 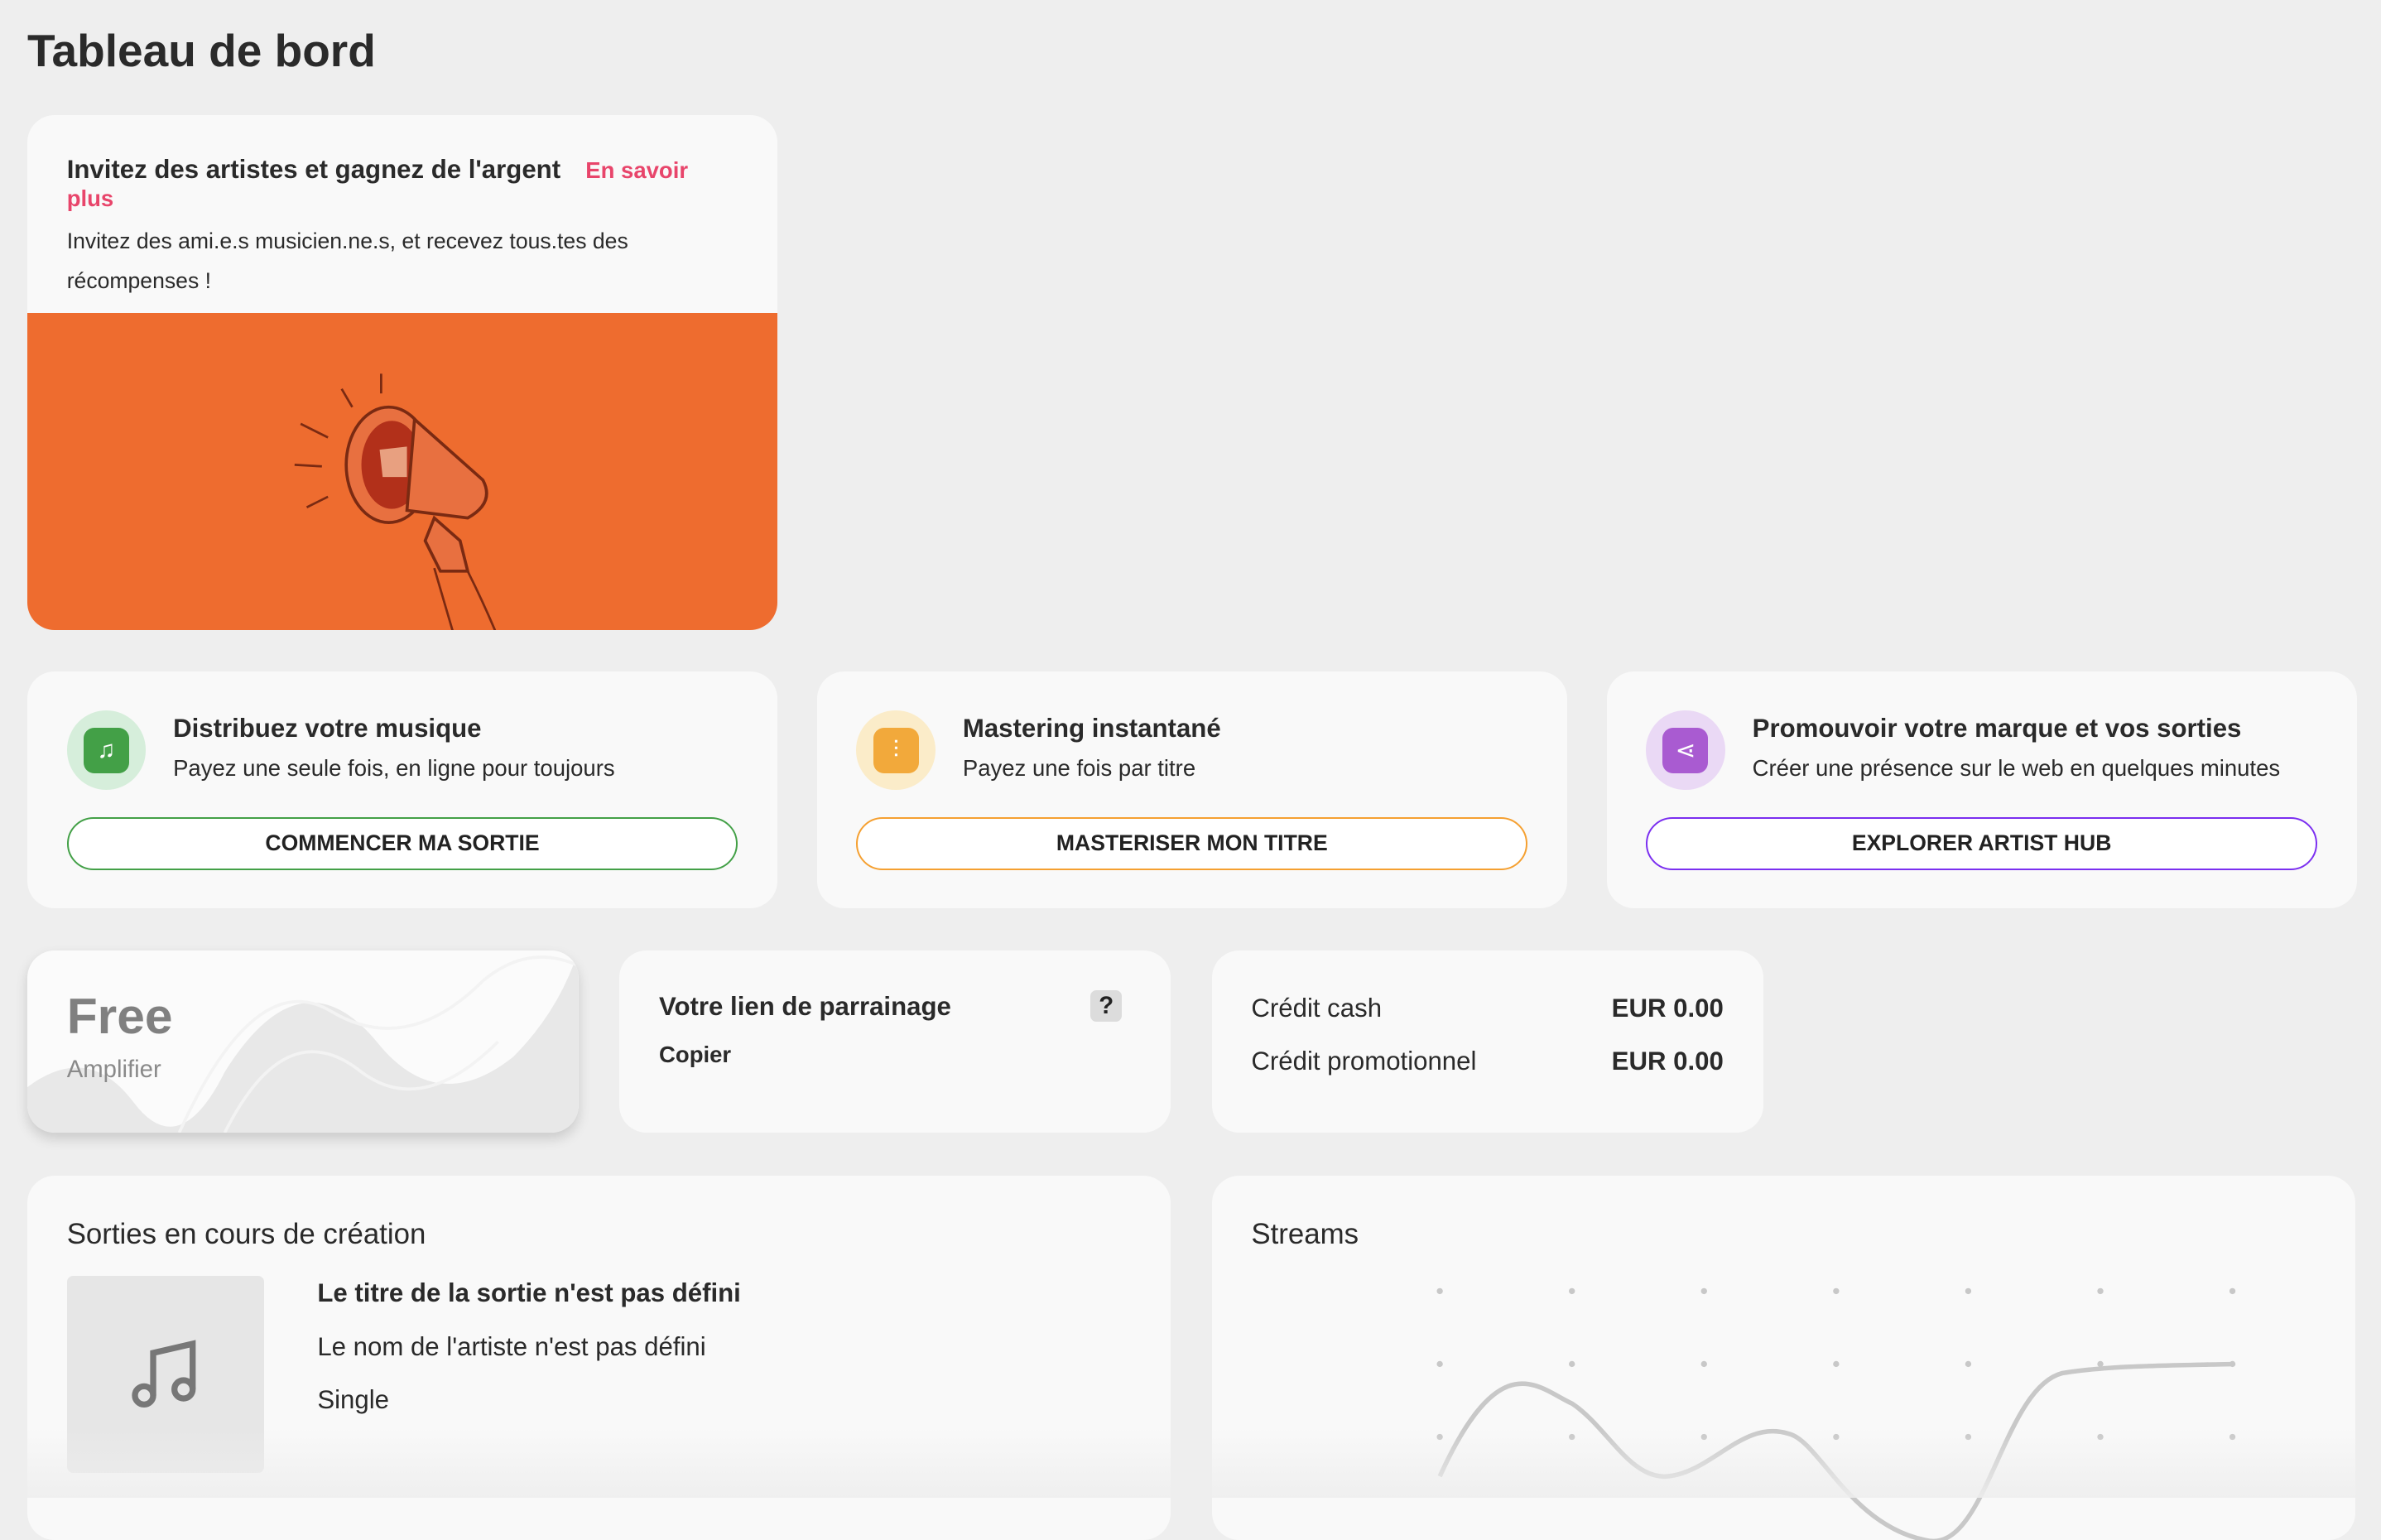 I want to click on streams-title: Streams, so click(x=1305, y=1234).